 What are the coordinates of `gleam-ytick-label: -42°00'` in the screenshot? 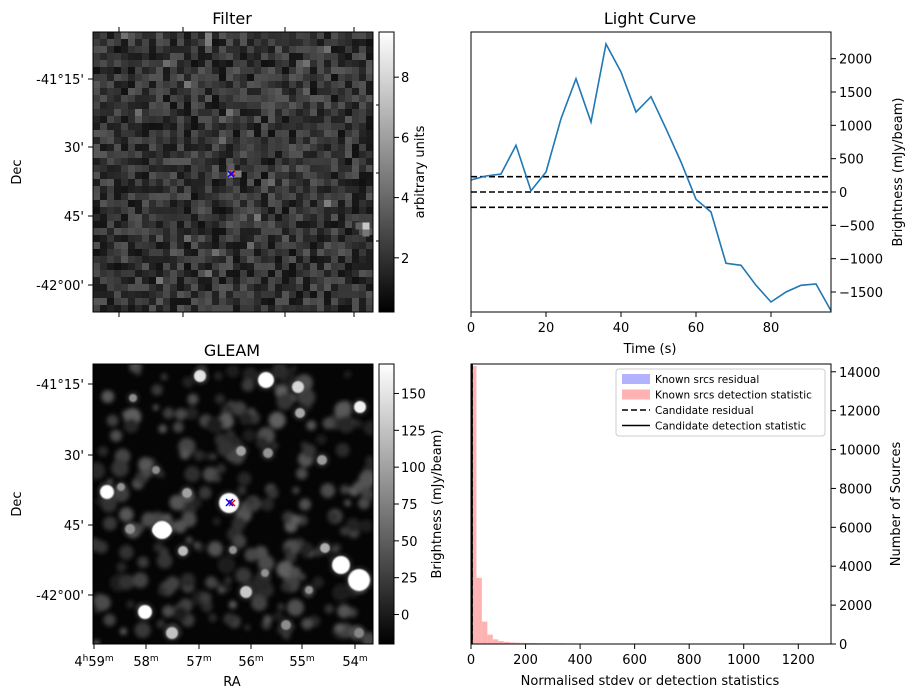 It's located at (60, 596).